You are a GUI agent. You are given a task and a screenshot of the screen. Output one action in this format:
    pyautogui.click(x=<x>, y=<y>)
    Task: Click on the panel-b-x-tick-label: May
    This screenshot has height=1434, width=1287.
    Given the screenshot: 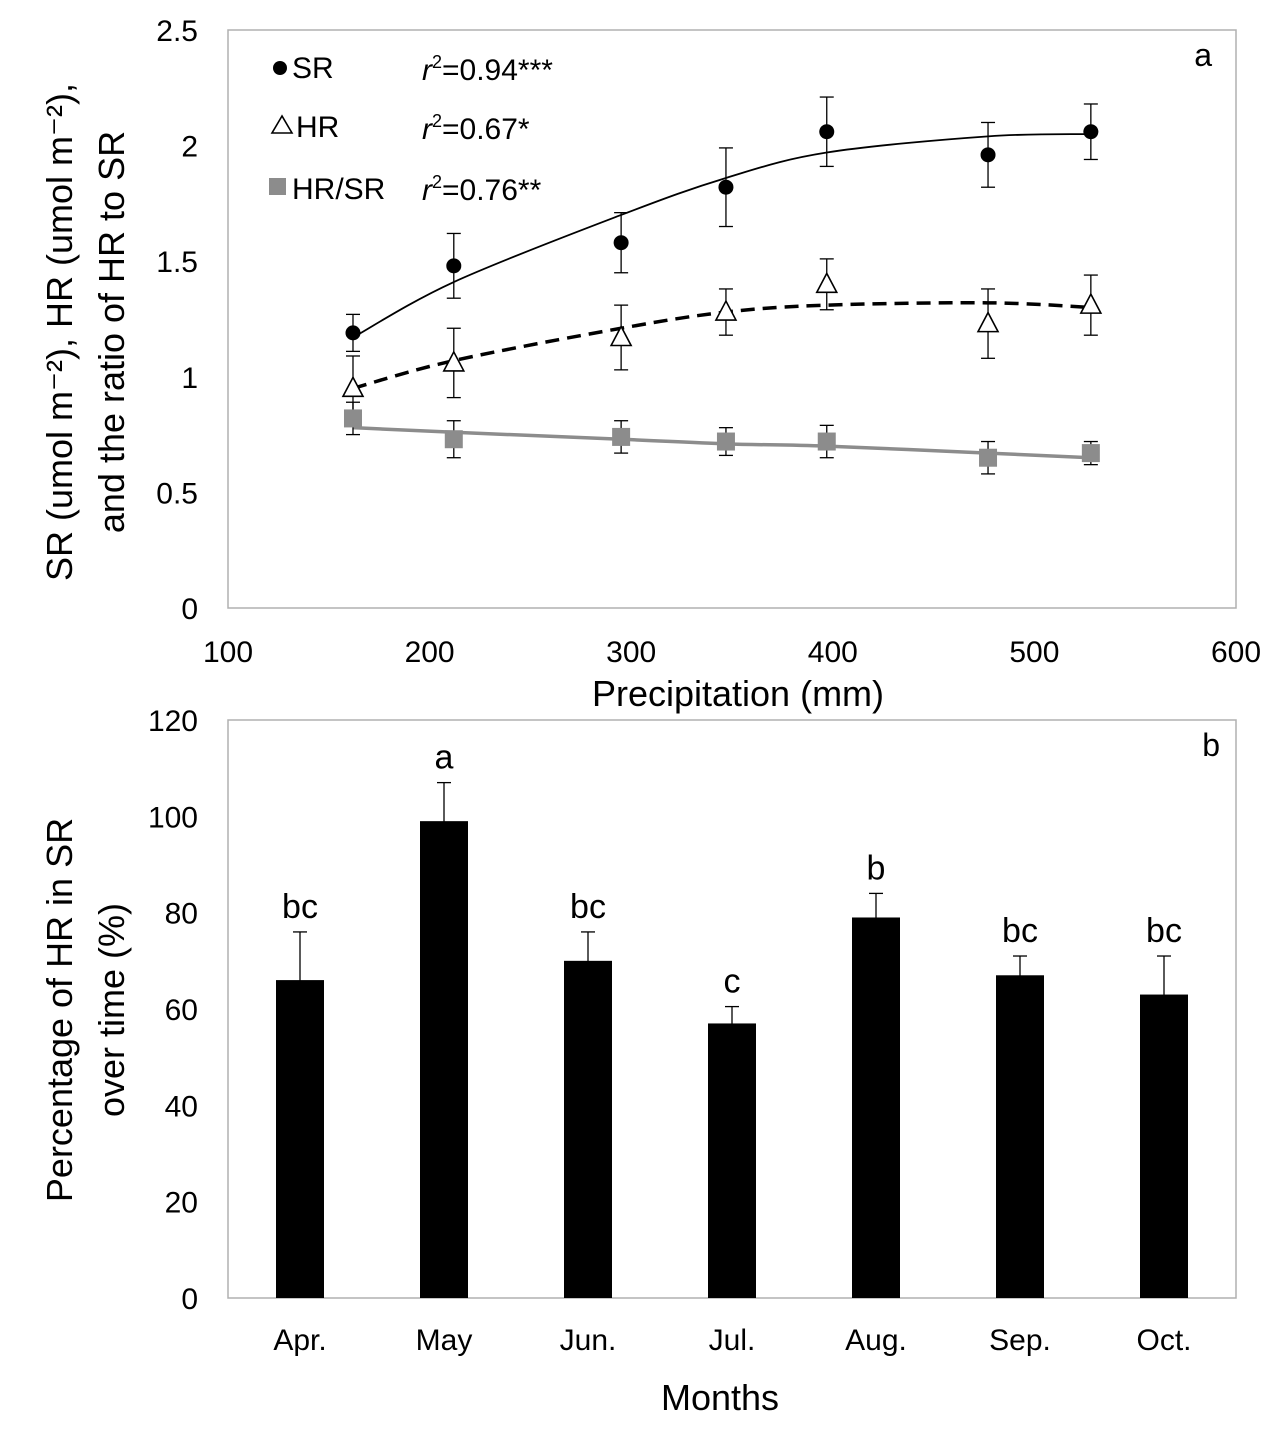 What is the action you would take?
    pyautogui.click(x=444, y=1340)
    